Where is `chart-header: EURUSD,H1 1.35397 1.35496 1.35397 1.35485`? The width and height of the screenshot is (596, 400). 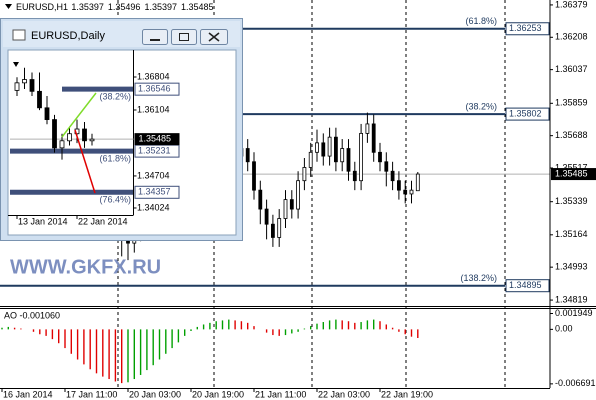 chart-header: EURUSD,H1 1.35397 1.35496 1.35397 1.35485 is located at coordinates (115, 7).